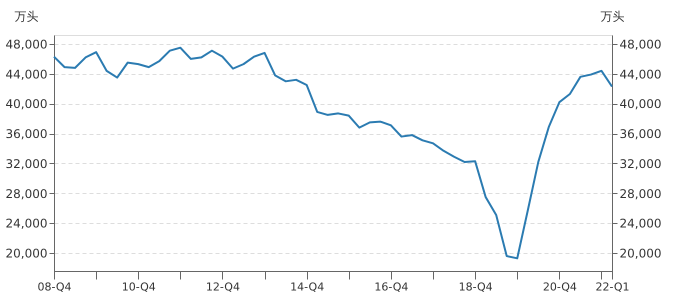  What do you see at coordinates (641, 44) in the screenshot?
I see `y2-tick-label: 48,000` at bounding box center [641, 44].